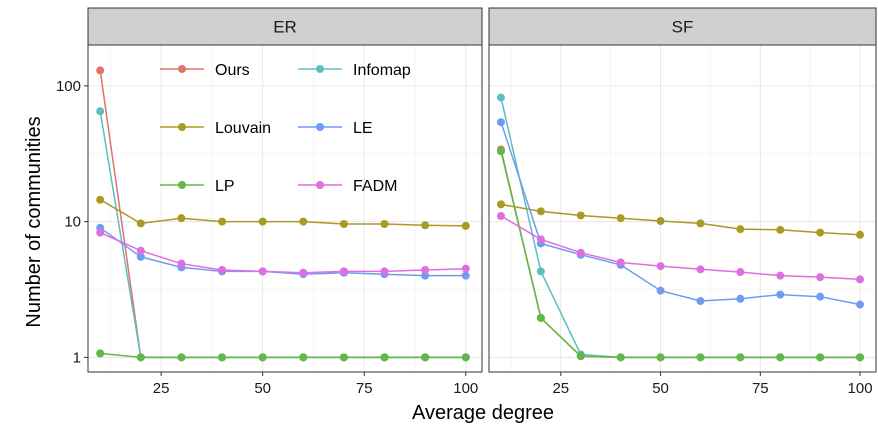 The width and height of the screenshot is (878, 431). What do you see at coordinates (483, 413) in the screenshot?
I see `x-axis-title: Average degree` at bounding box center [483, 413].